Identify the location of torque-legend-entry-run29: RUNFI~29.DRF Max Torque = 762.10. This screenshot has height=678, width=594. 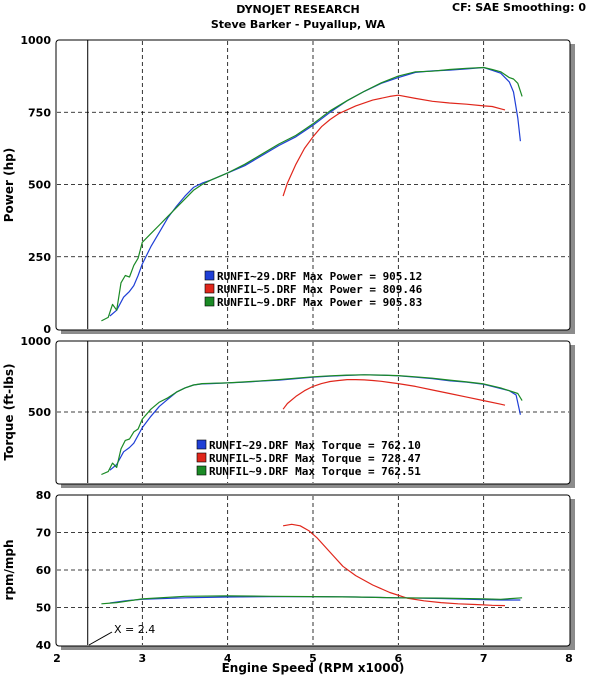
(315, 445).